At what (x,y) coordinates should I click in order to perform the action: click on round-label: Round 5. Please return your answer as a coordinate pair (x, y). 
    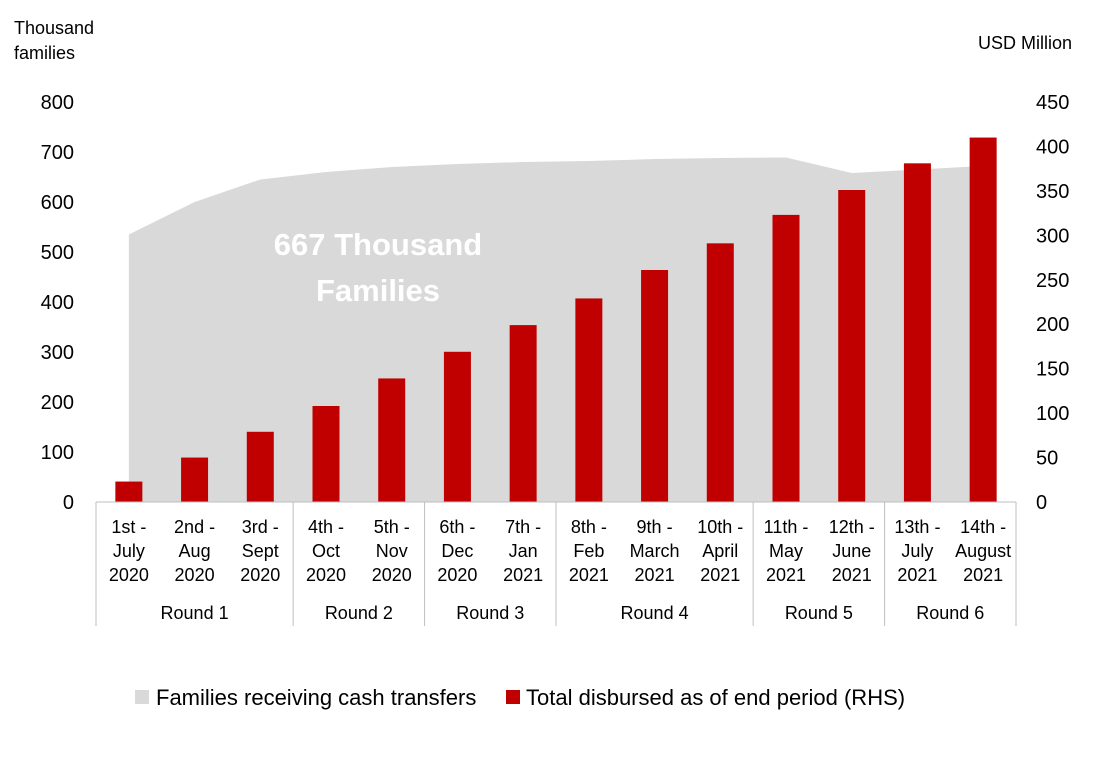
    Looking at the image, I should click on (819, 613).